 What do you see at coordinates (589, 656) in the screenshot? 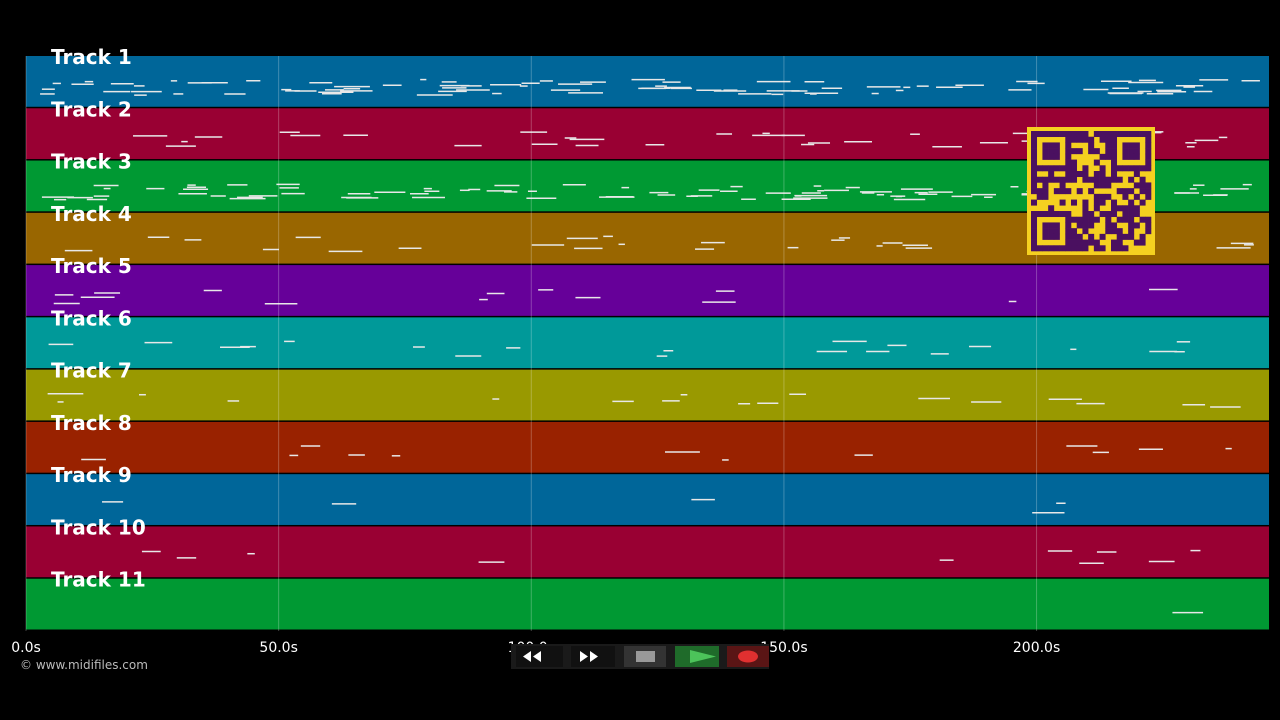
I see `forward-icon` at bounding box center [589, 656].